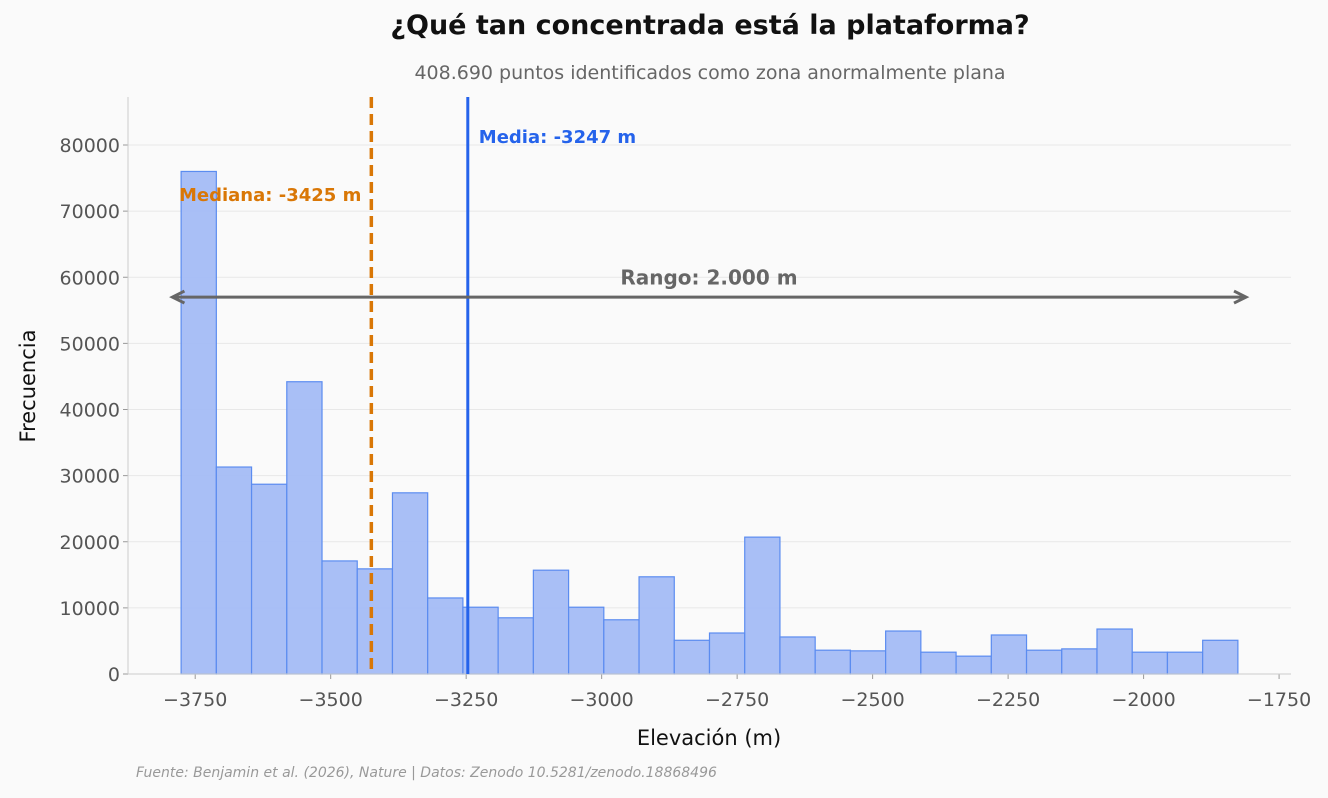 This screenshot has height=798, width=1328. I want to click on y-tick-label: 0, so click(114, 675).